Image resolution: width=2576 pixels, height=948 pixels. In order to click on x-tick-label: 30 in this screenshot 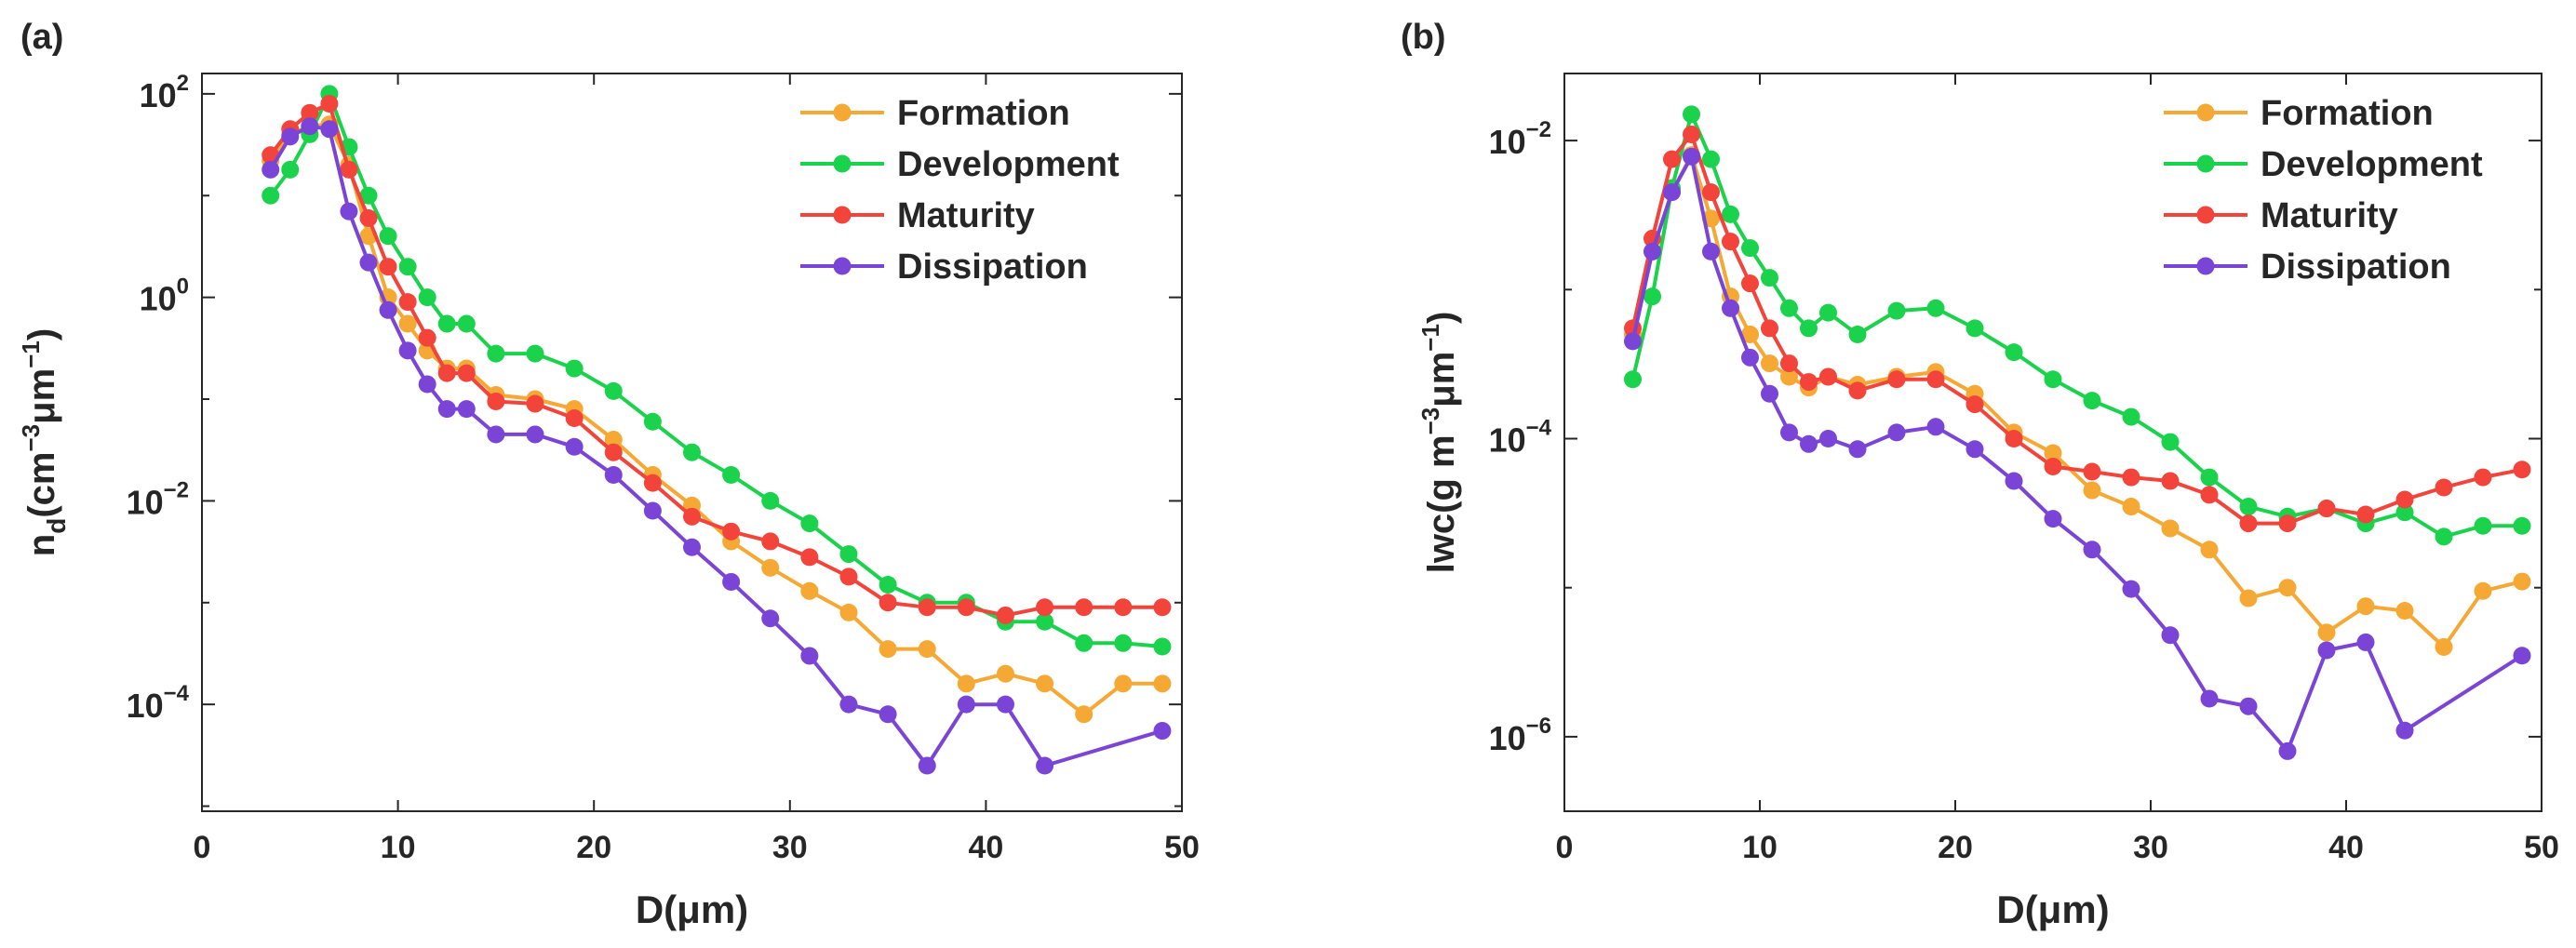, I will do `click(2150, 847)`.